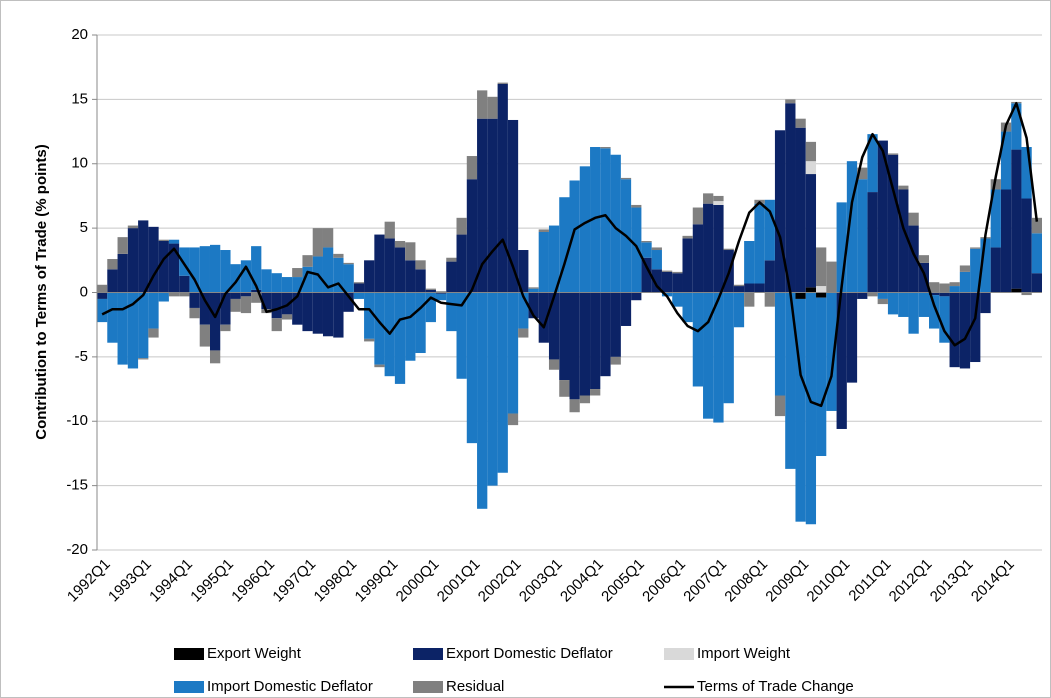 Image resolution: width=1051 pixels, height=698 pixels. I want to click on legend-swatch, so click(679, 654).